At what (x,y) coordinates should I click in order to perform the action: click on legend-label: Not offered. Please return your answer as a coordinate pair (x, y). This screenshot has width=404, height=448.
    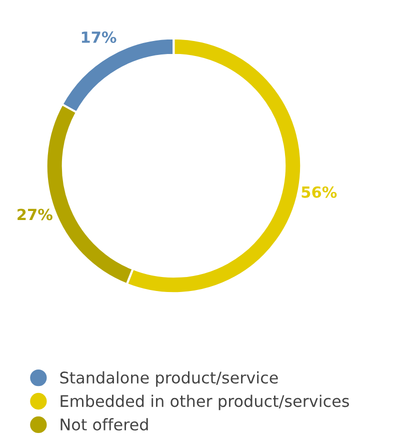
    Looking at the image, I should click on (104, 424).